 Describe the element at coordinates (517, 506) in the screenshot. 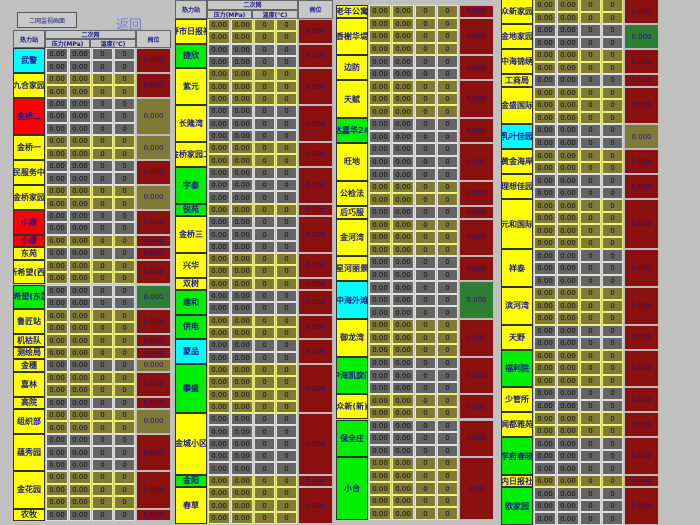

I see `station-name: 欧家园` at that location.